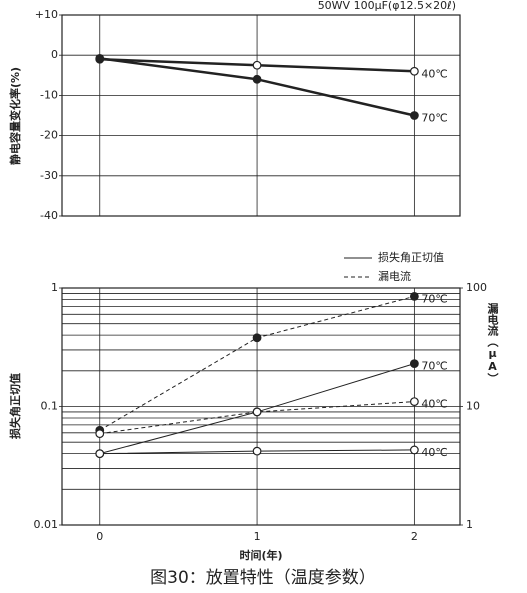 This screenshot has width=527, height=593. Describe the element at coordinates (49, 135) in the screenshot. I see `y-tick-label: -20` at that location.